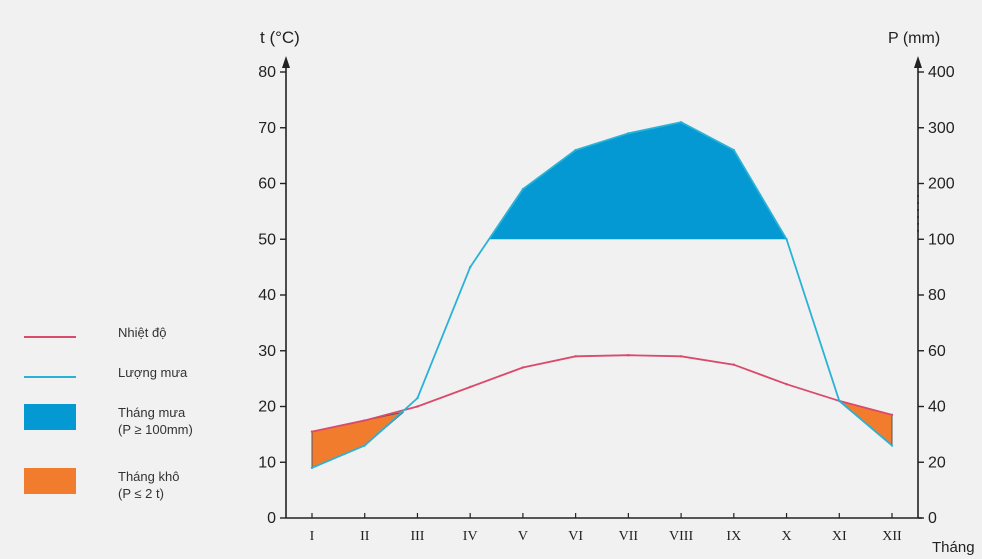 Image resolution: width=982 pixels, height=559 pixels. Describe the element at coordinates (941, 184) in the screenshot. I see `right-tick-label: 200` at that location.